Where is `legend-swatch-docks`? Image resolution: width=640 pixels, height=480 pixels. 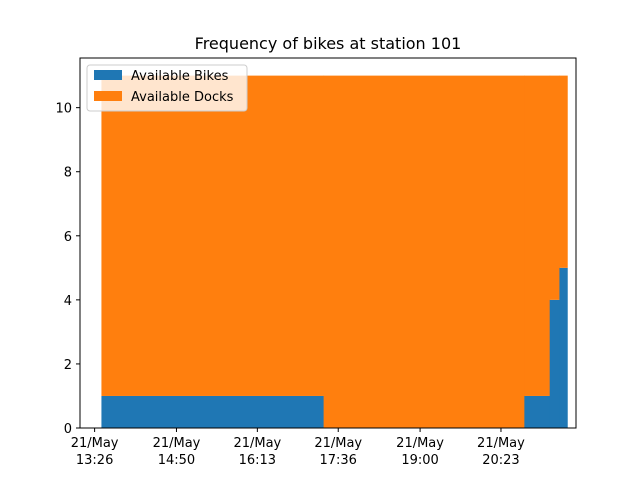
legend-swatch-docks is located at coordinates (108, 96).